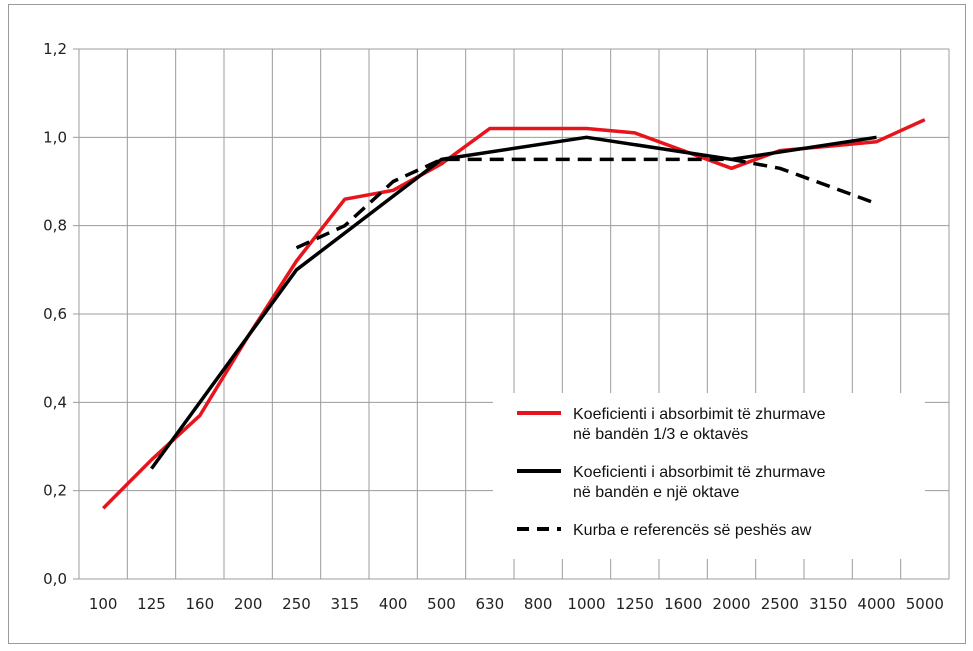  Describe the element at coordinates (780, 604) in the screenshot. I see `x-tick-label: 2500` at that location.